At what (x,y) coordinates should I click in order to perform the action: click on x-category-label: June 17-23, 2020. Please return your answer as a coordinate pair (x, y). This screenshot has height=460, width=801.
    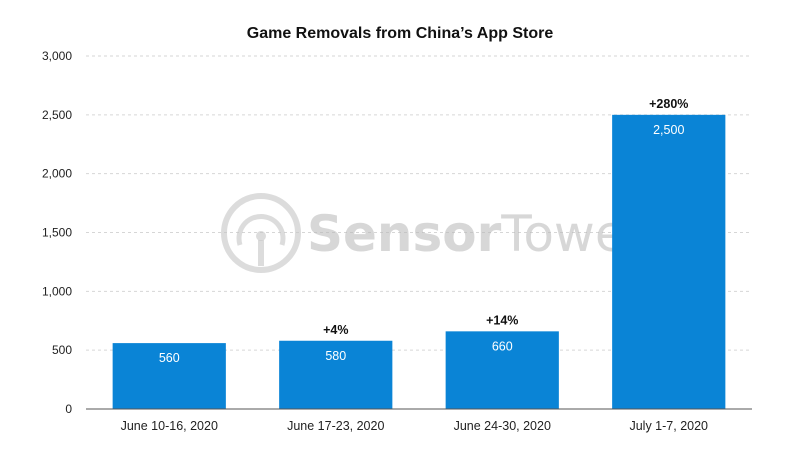
    Looking at the image, I should click on (335, 426).